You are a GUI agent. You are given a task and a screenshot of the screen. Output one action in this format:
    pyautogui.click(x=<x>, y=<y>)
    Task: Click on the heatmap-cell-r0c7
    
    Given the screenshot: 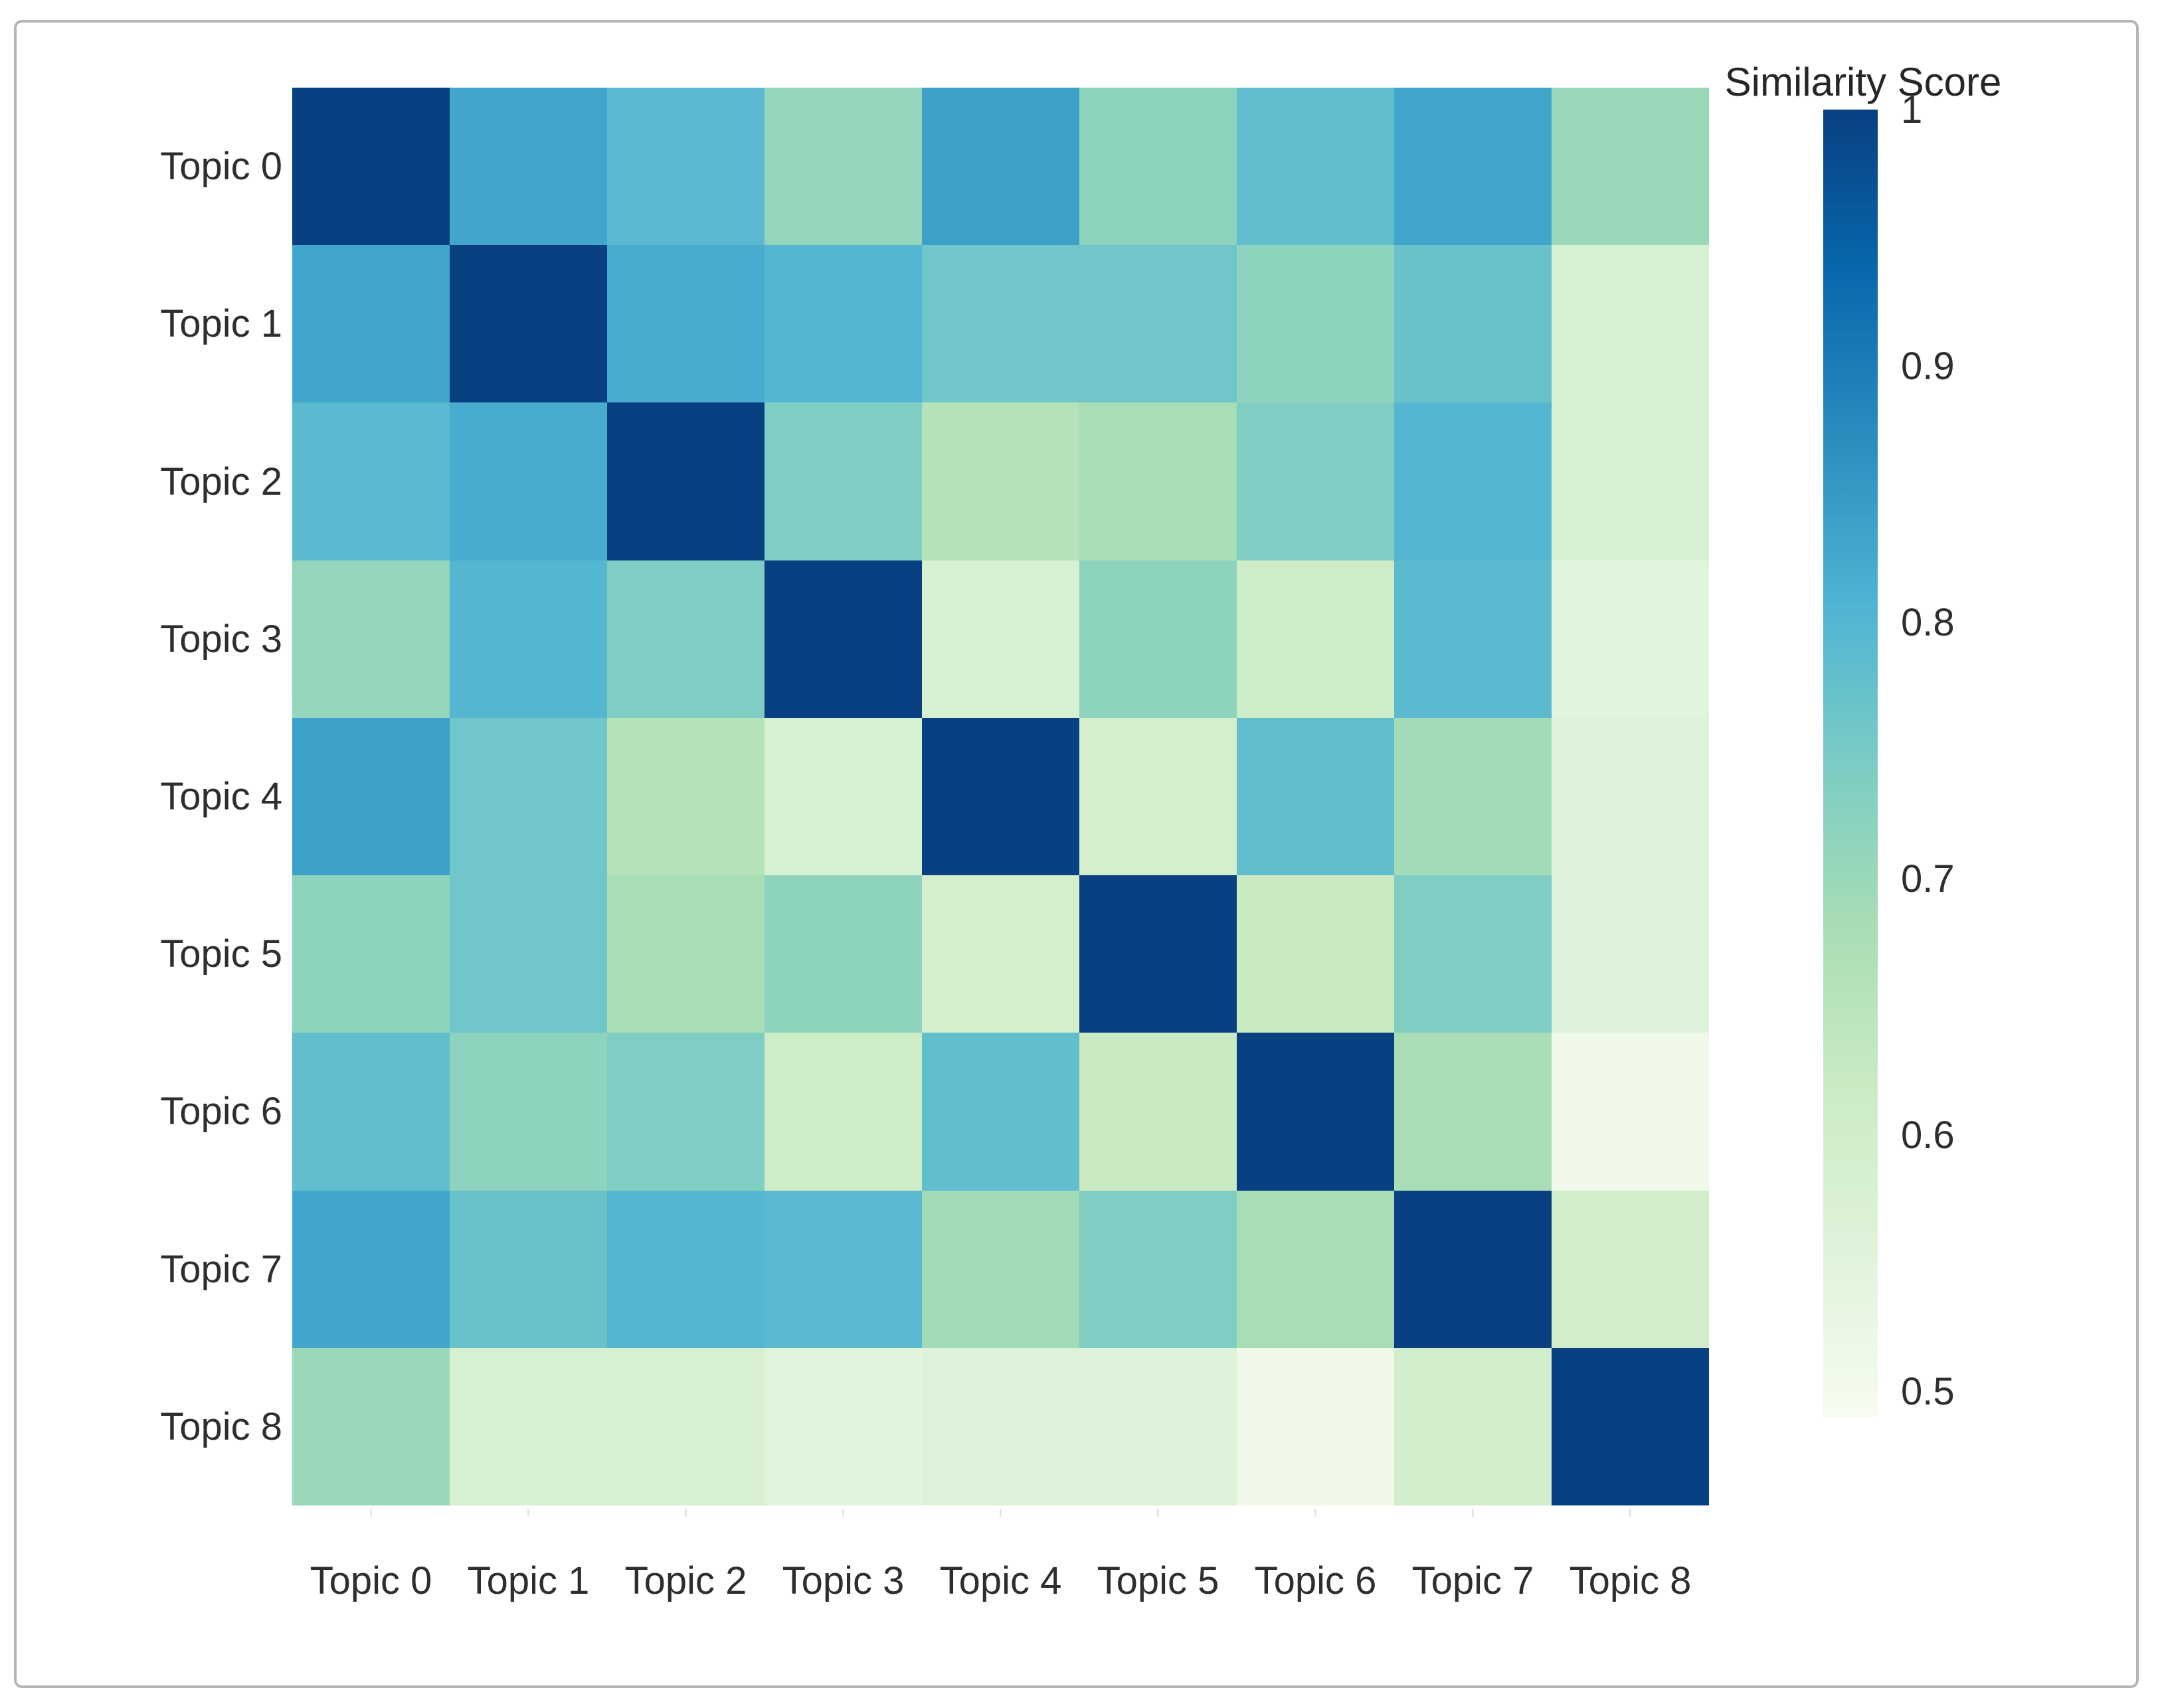 What is the action you would take?
    pyautogui.click(x=1473, y=167)
    